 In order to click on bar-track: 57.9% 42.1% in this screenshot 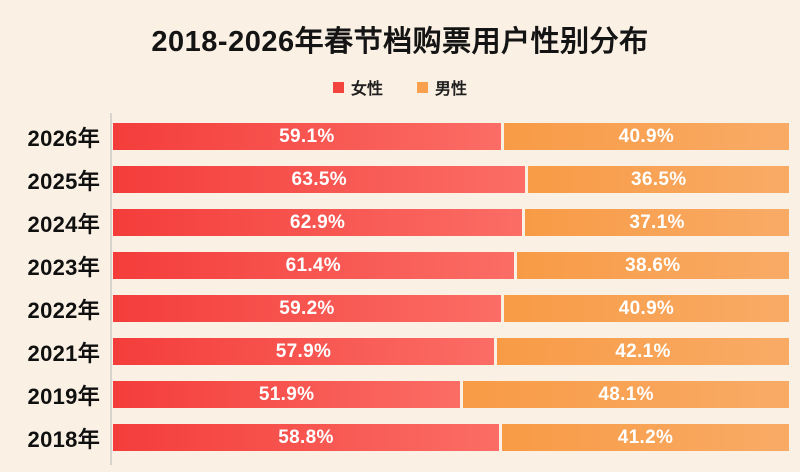, I will do `click(451, 352)`.